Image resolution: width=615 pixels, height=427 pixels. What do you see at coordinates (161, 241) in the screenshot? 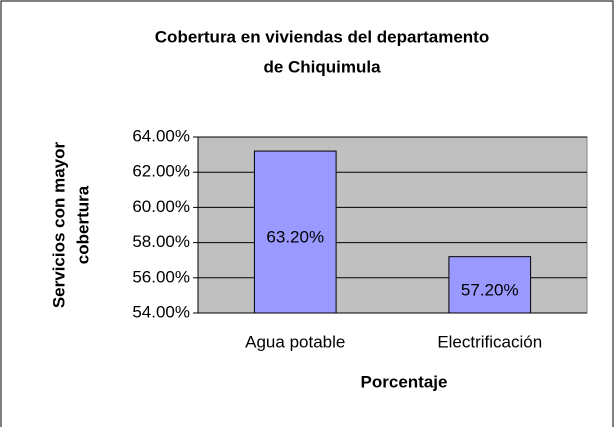
I see `y-tick-label: 58.00%` at bounding box center [161, 241].